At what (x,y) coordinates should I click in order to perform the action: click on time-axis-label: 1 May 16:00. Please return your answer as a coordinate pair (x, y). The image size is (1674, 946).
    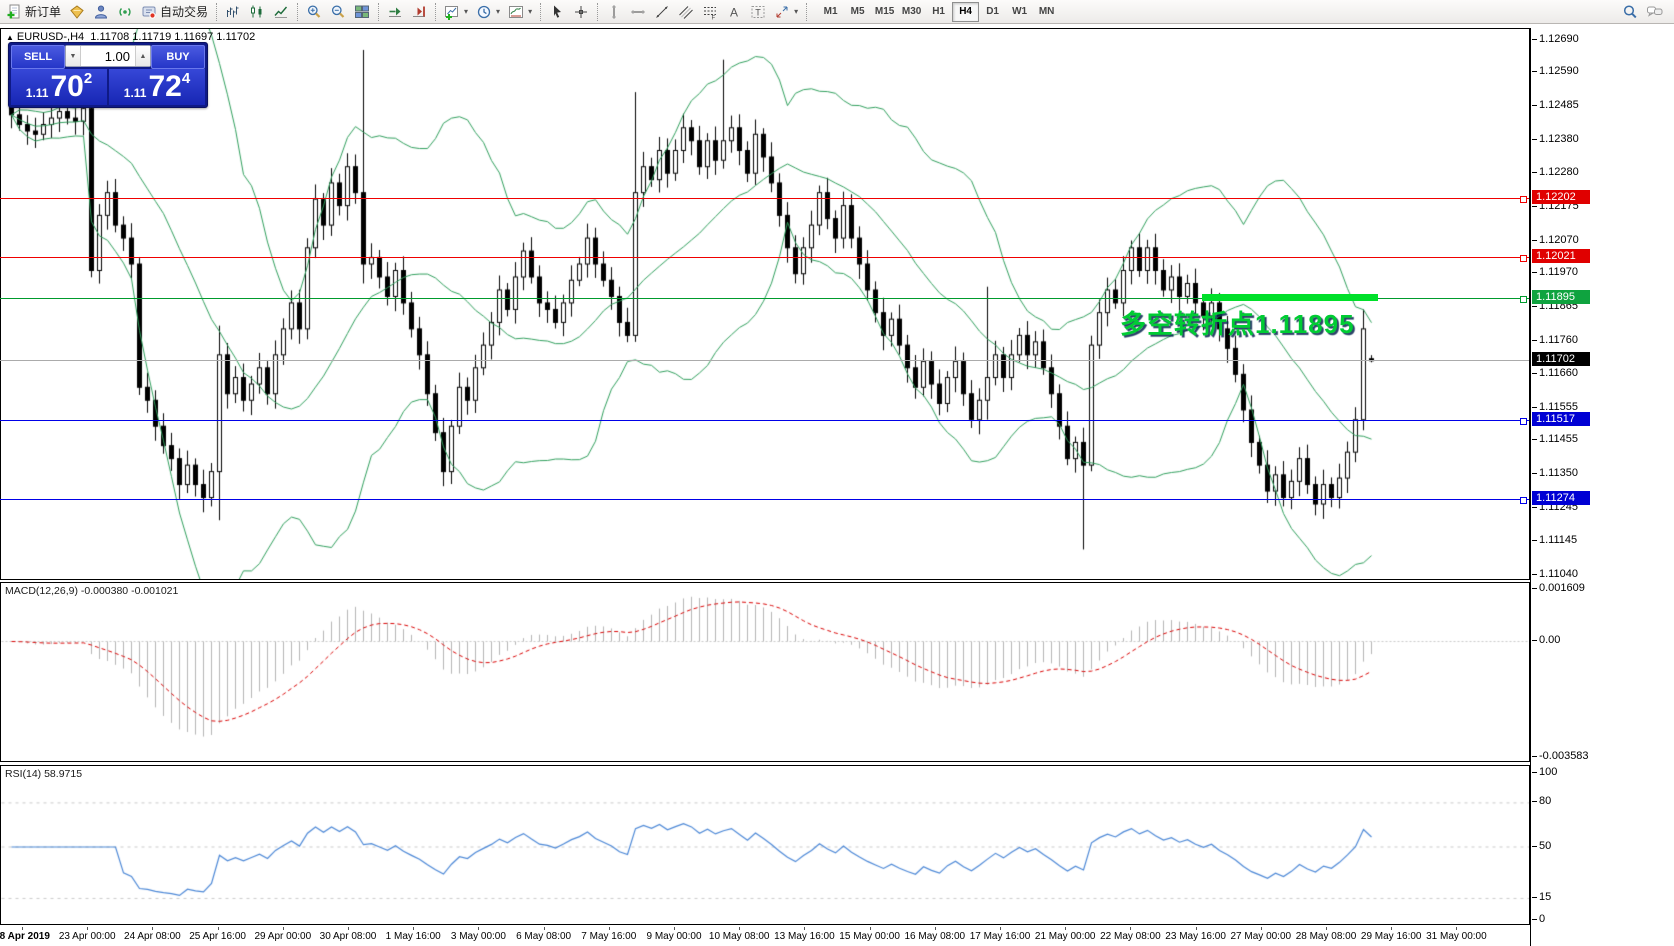
    Looking at the image, I should click on (413, 936).